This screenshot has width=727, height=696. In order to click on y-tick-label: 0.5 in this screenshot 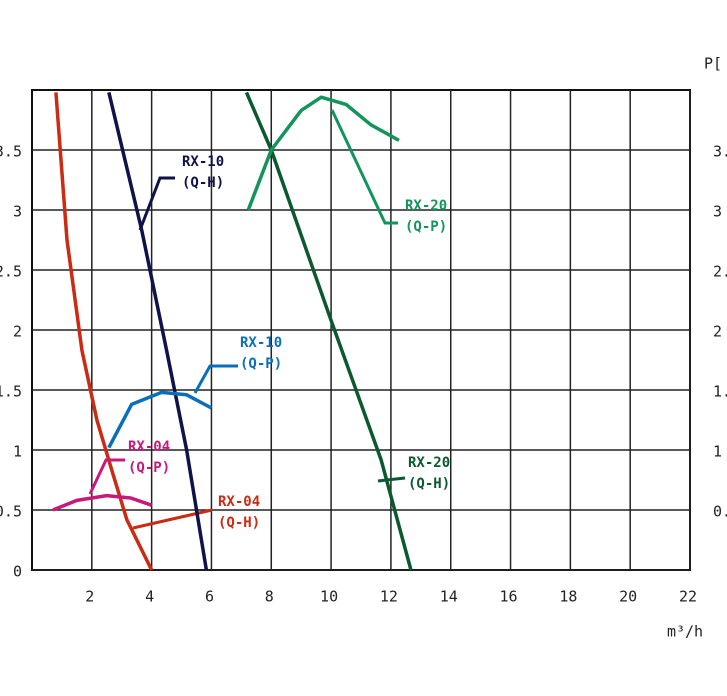, I will do `click(11, 512)`.